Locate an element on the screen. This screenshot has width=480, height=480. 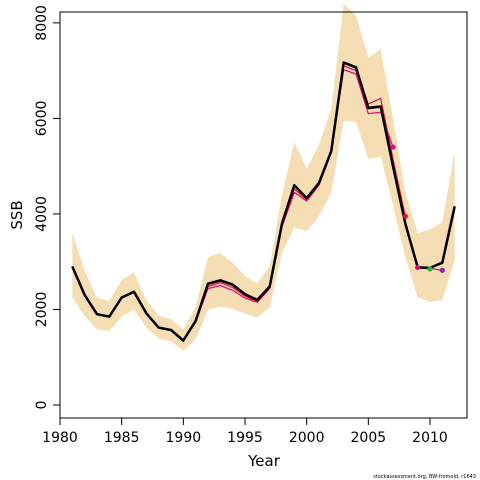
endpoint-marker-2007 is located at coordinates (393, 147).